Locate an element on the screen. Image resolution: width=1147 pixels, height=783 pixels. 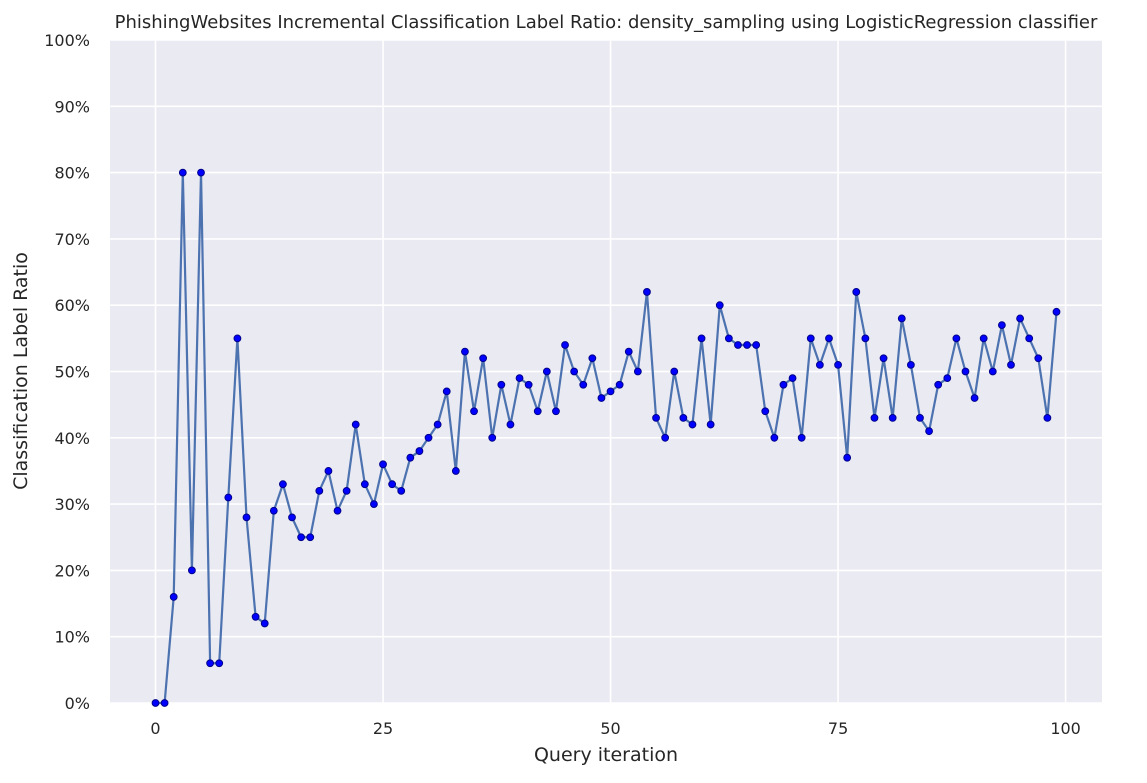
x-tick-label: 75 is located at coordinates (838, 728).